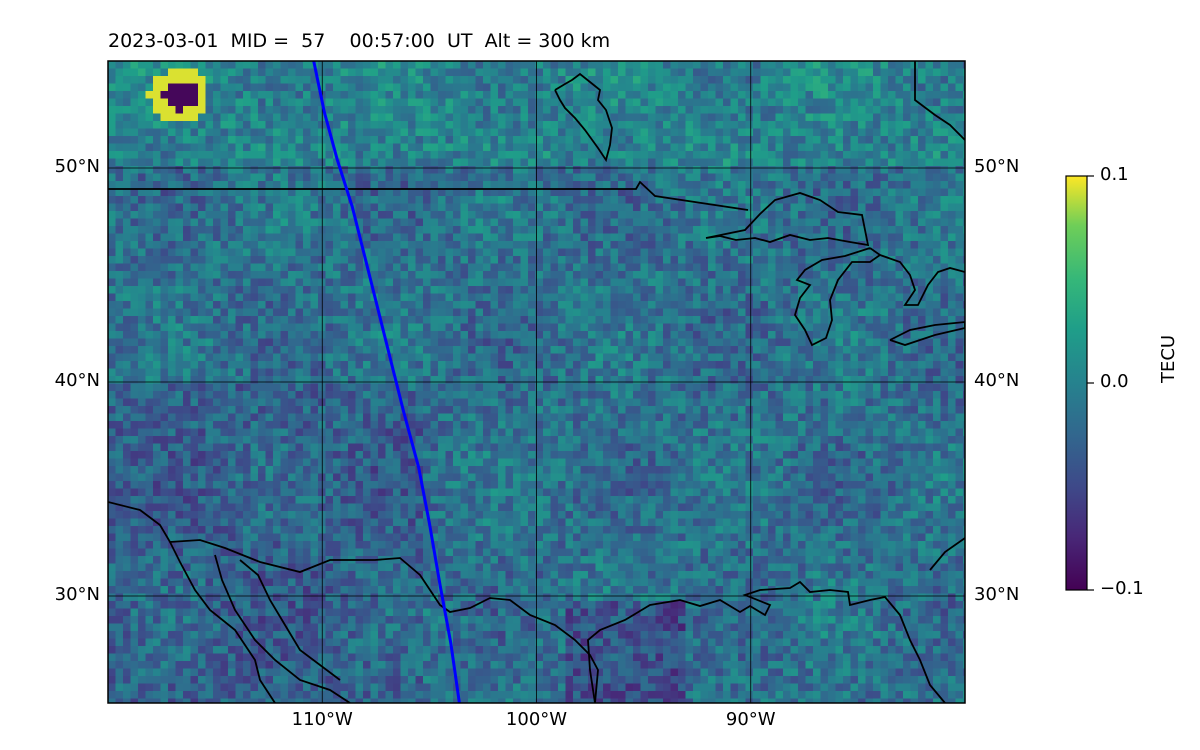 Image resolution: width=1200 pixels, height=750 pixels. Describe the element at coordinates (927, 333) in the screenshot. I see `lake-erie` at that location.